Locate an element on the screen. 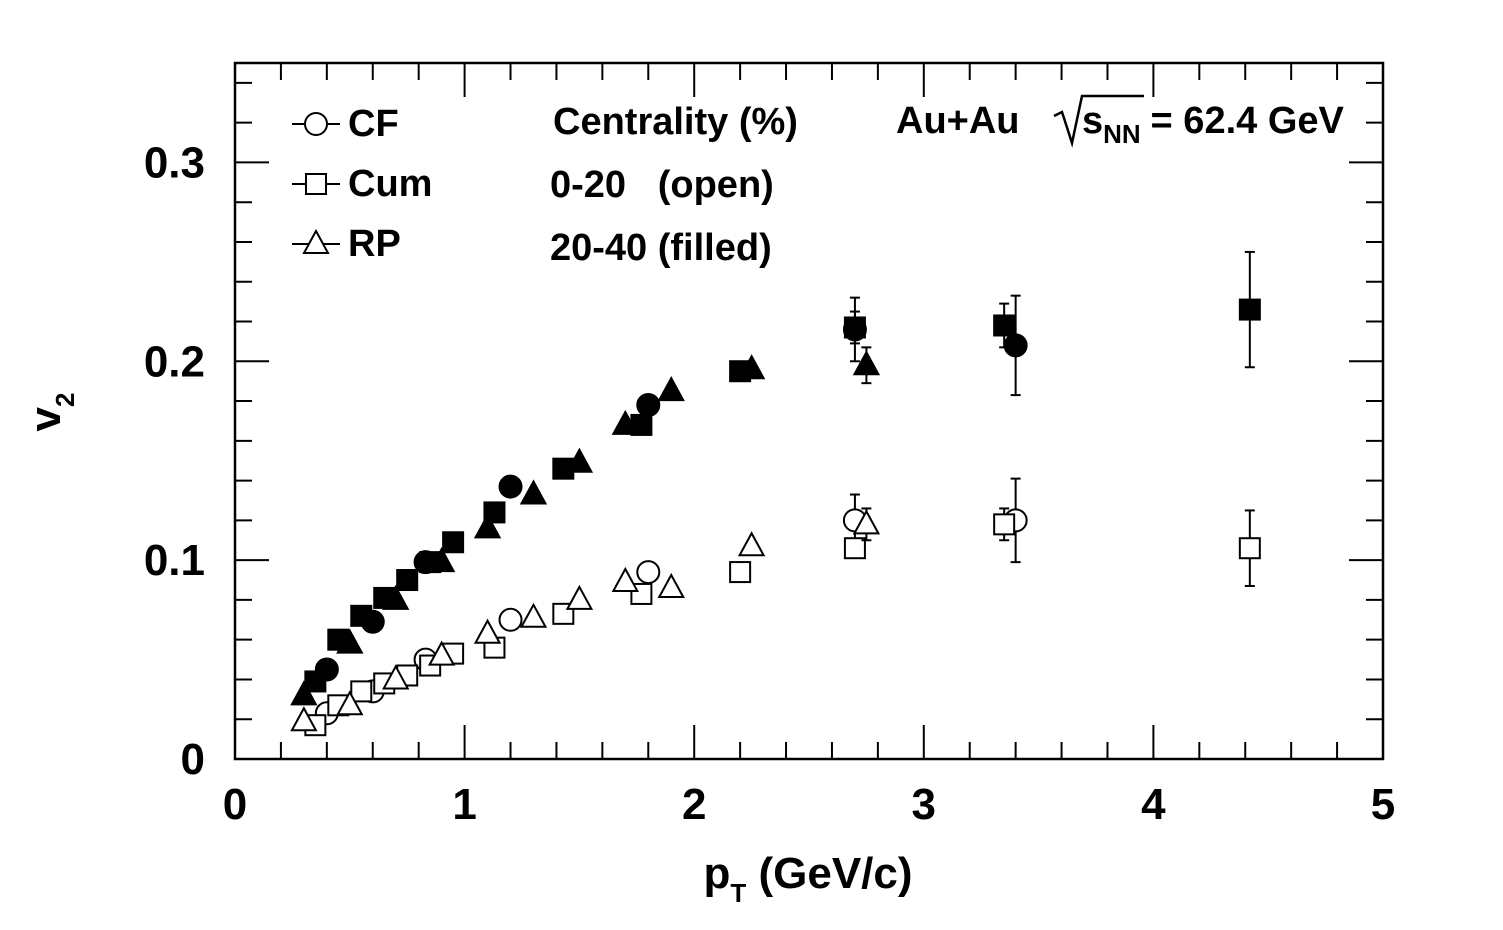 The height and width of the screenshot is (930, 1503). system-sqrt-term: sNN is located at coordinates (1111, 124).